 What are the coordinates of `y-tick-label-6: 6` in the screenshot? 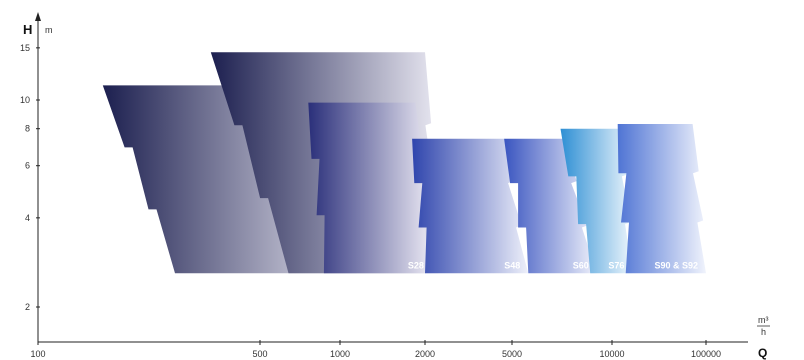 It's located at (27, 166).